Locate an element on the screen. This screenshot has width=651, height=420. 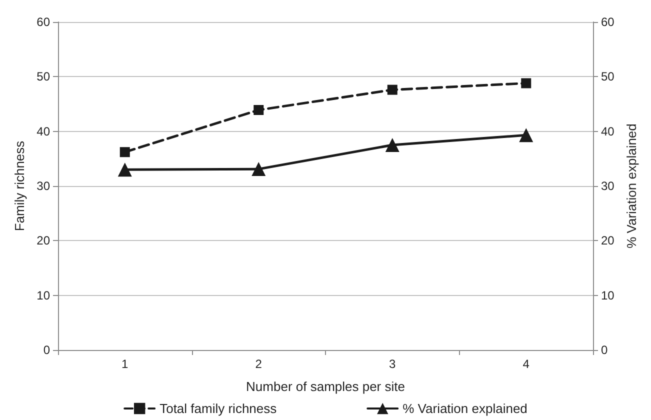
y2-axis-title: % Variation explained is located at coordinates (632, 186).